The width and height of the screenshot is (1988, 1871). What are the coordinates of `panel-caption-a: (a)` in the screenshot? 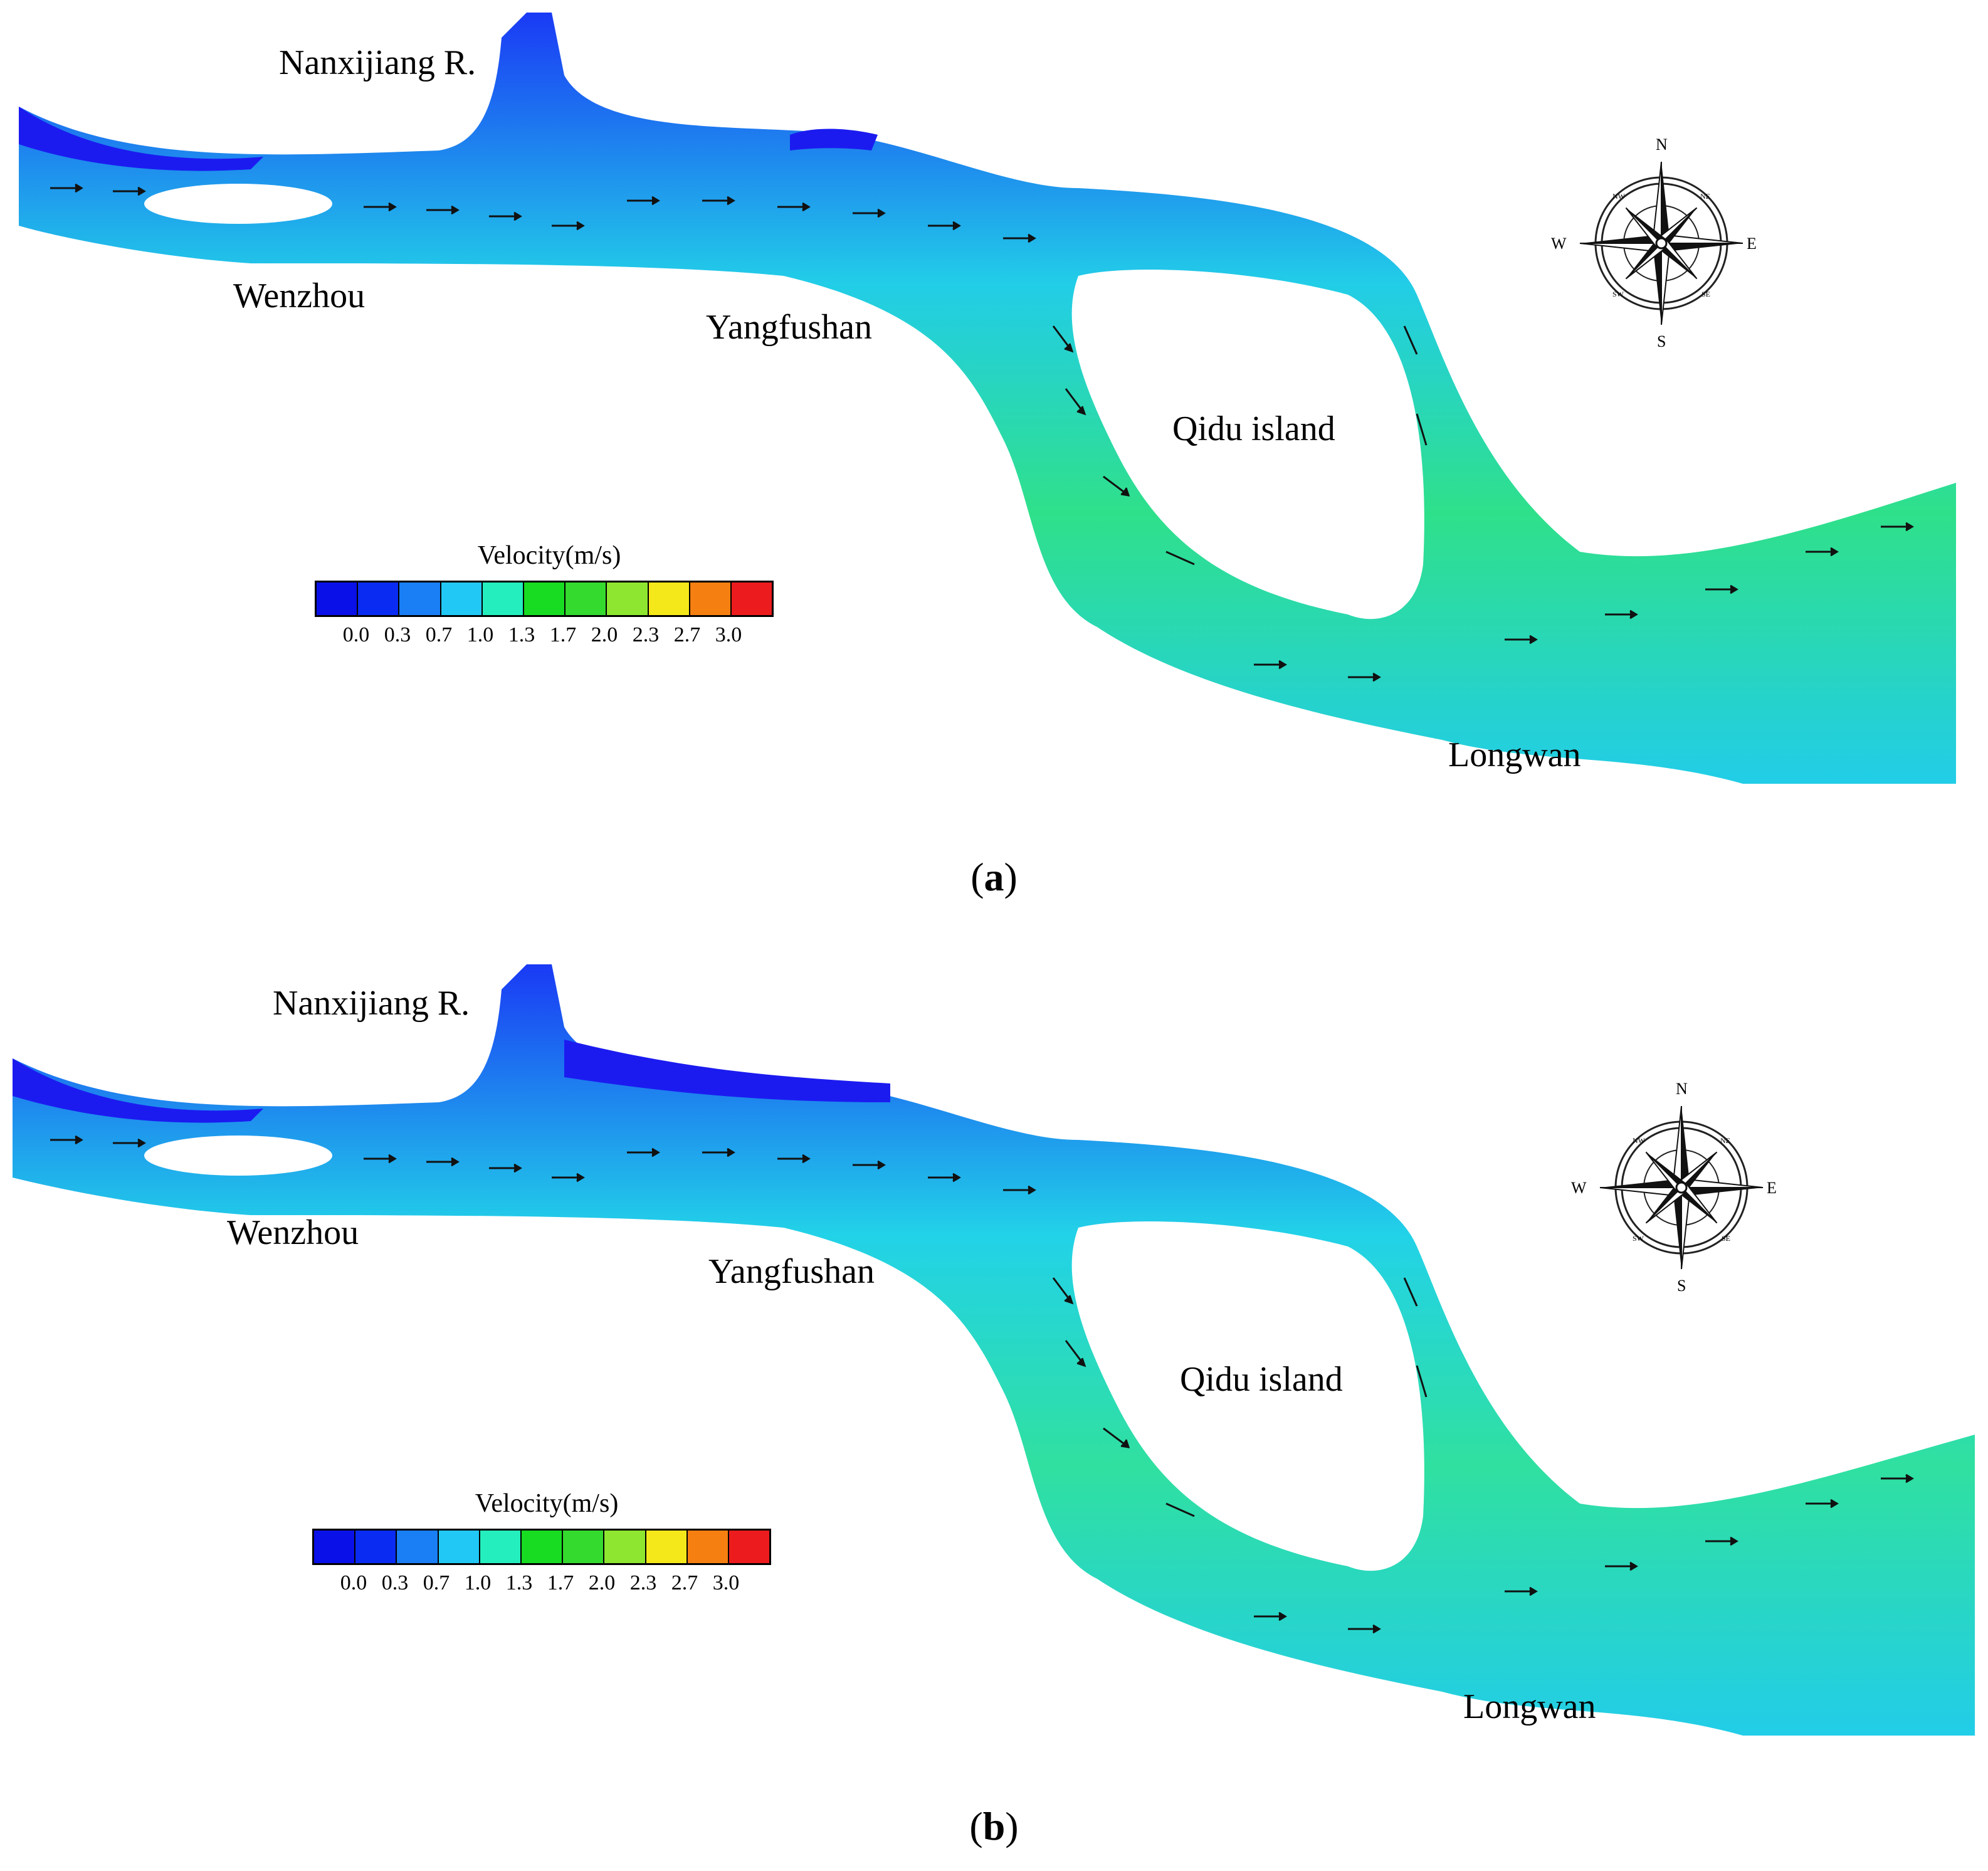 It's located at (994, 877).